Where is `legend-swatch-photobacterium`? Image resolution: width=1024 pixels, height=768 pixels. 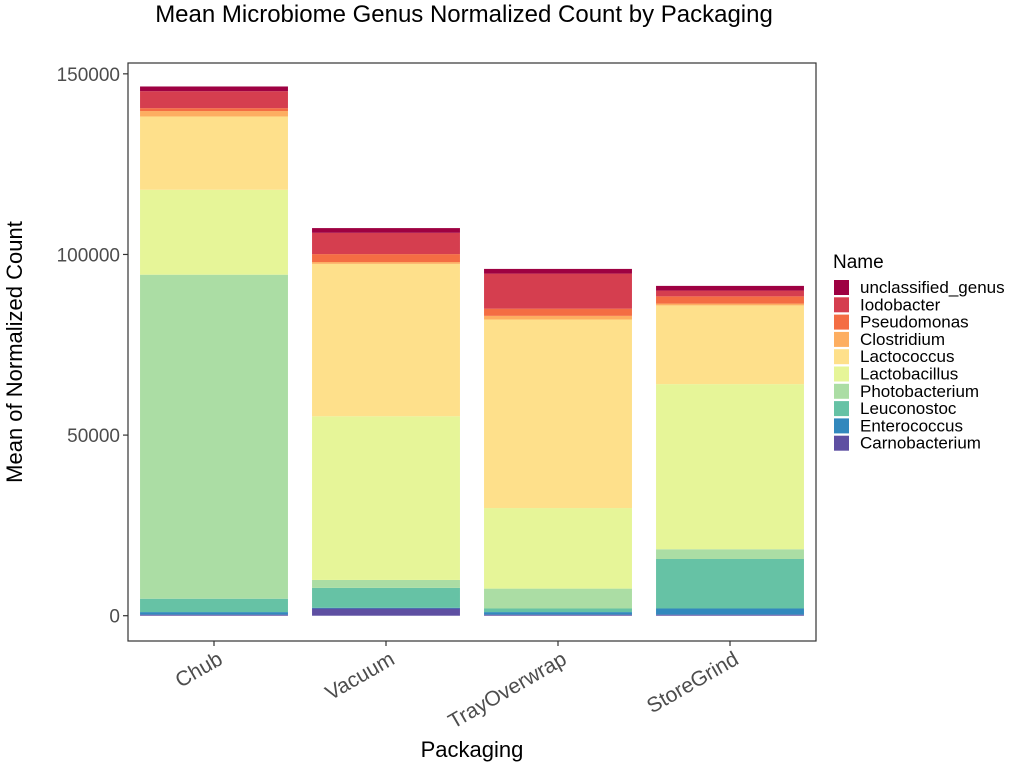 legend-swatch-photobacterium is located at coordinates (841, 391).